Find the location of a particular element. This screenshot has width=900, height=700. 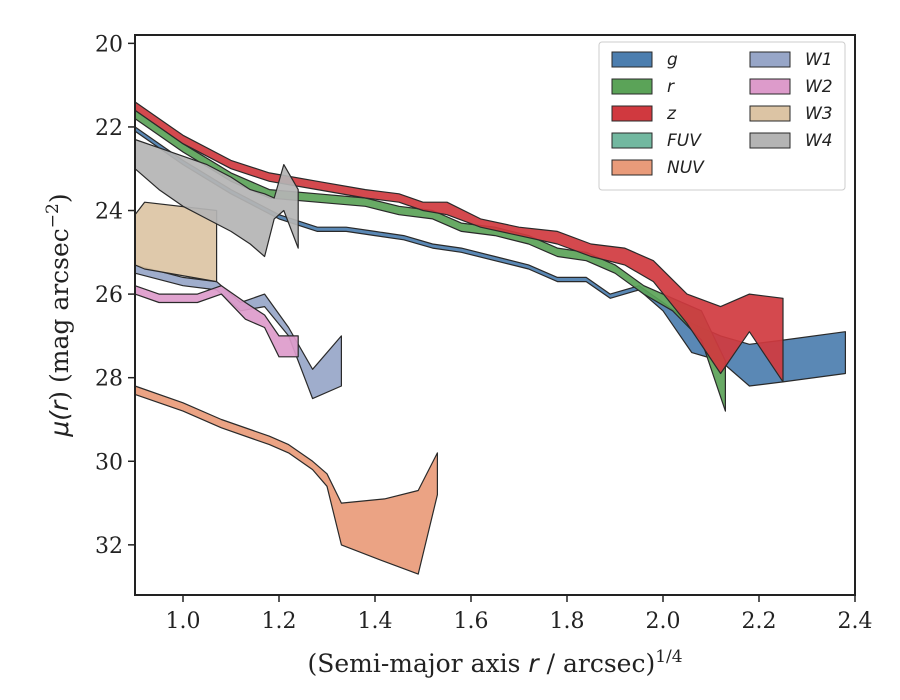

legend-label-z: z is located at coordinates (671, 114).